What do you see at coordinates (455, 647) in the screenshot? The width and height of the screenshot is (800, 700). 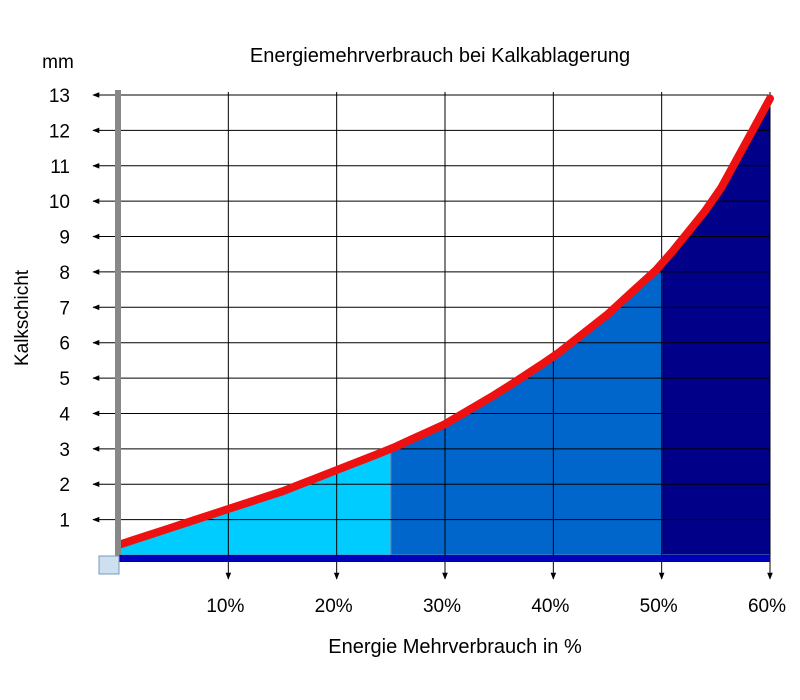 I see `x-axis-label: Energie Mehrverbrauch in %` at bounding box center [455, 647].